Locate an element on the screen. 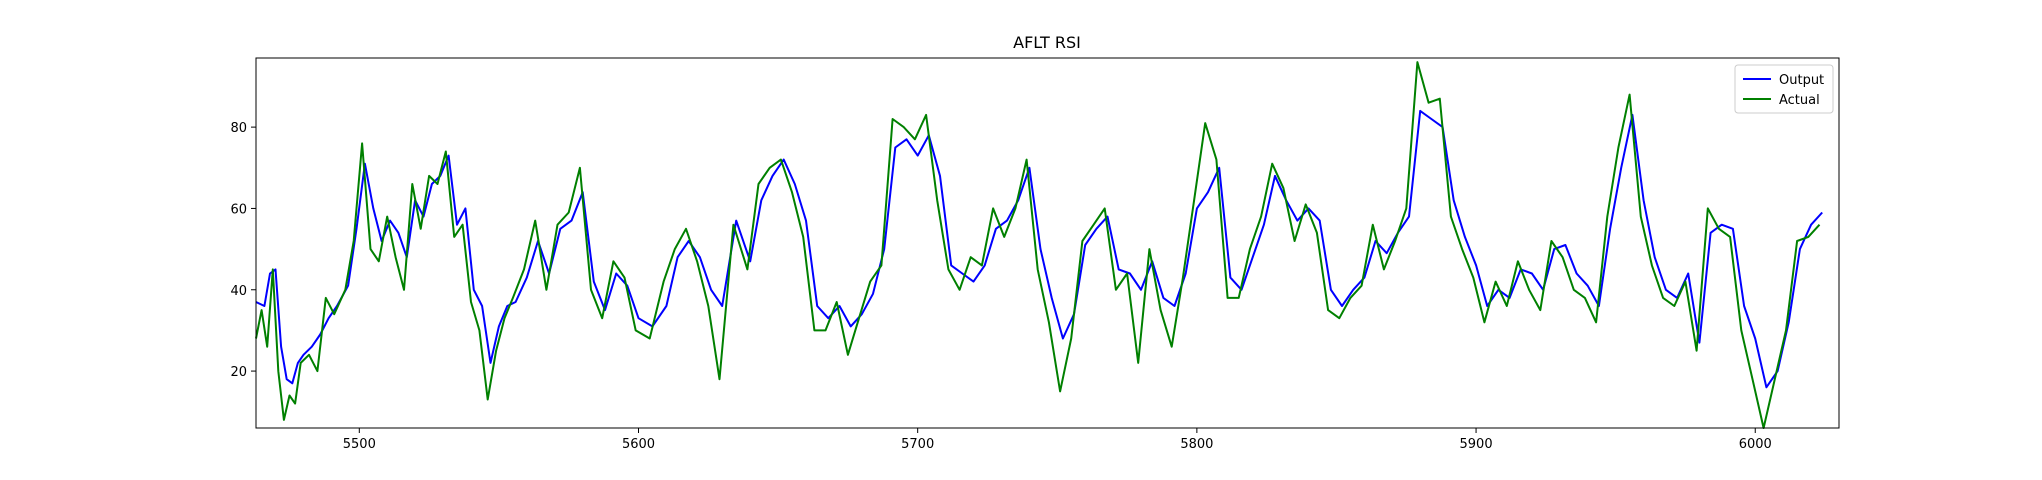 The height and width of the screenshot is (480, 2042). legend: Output Actual is located at coordinates (1784, 89).